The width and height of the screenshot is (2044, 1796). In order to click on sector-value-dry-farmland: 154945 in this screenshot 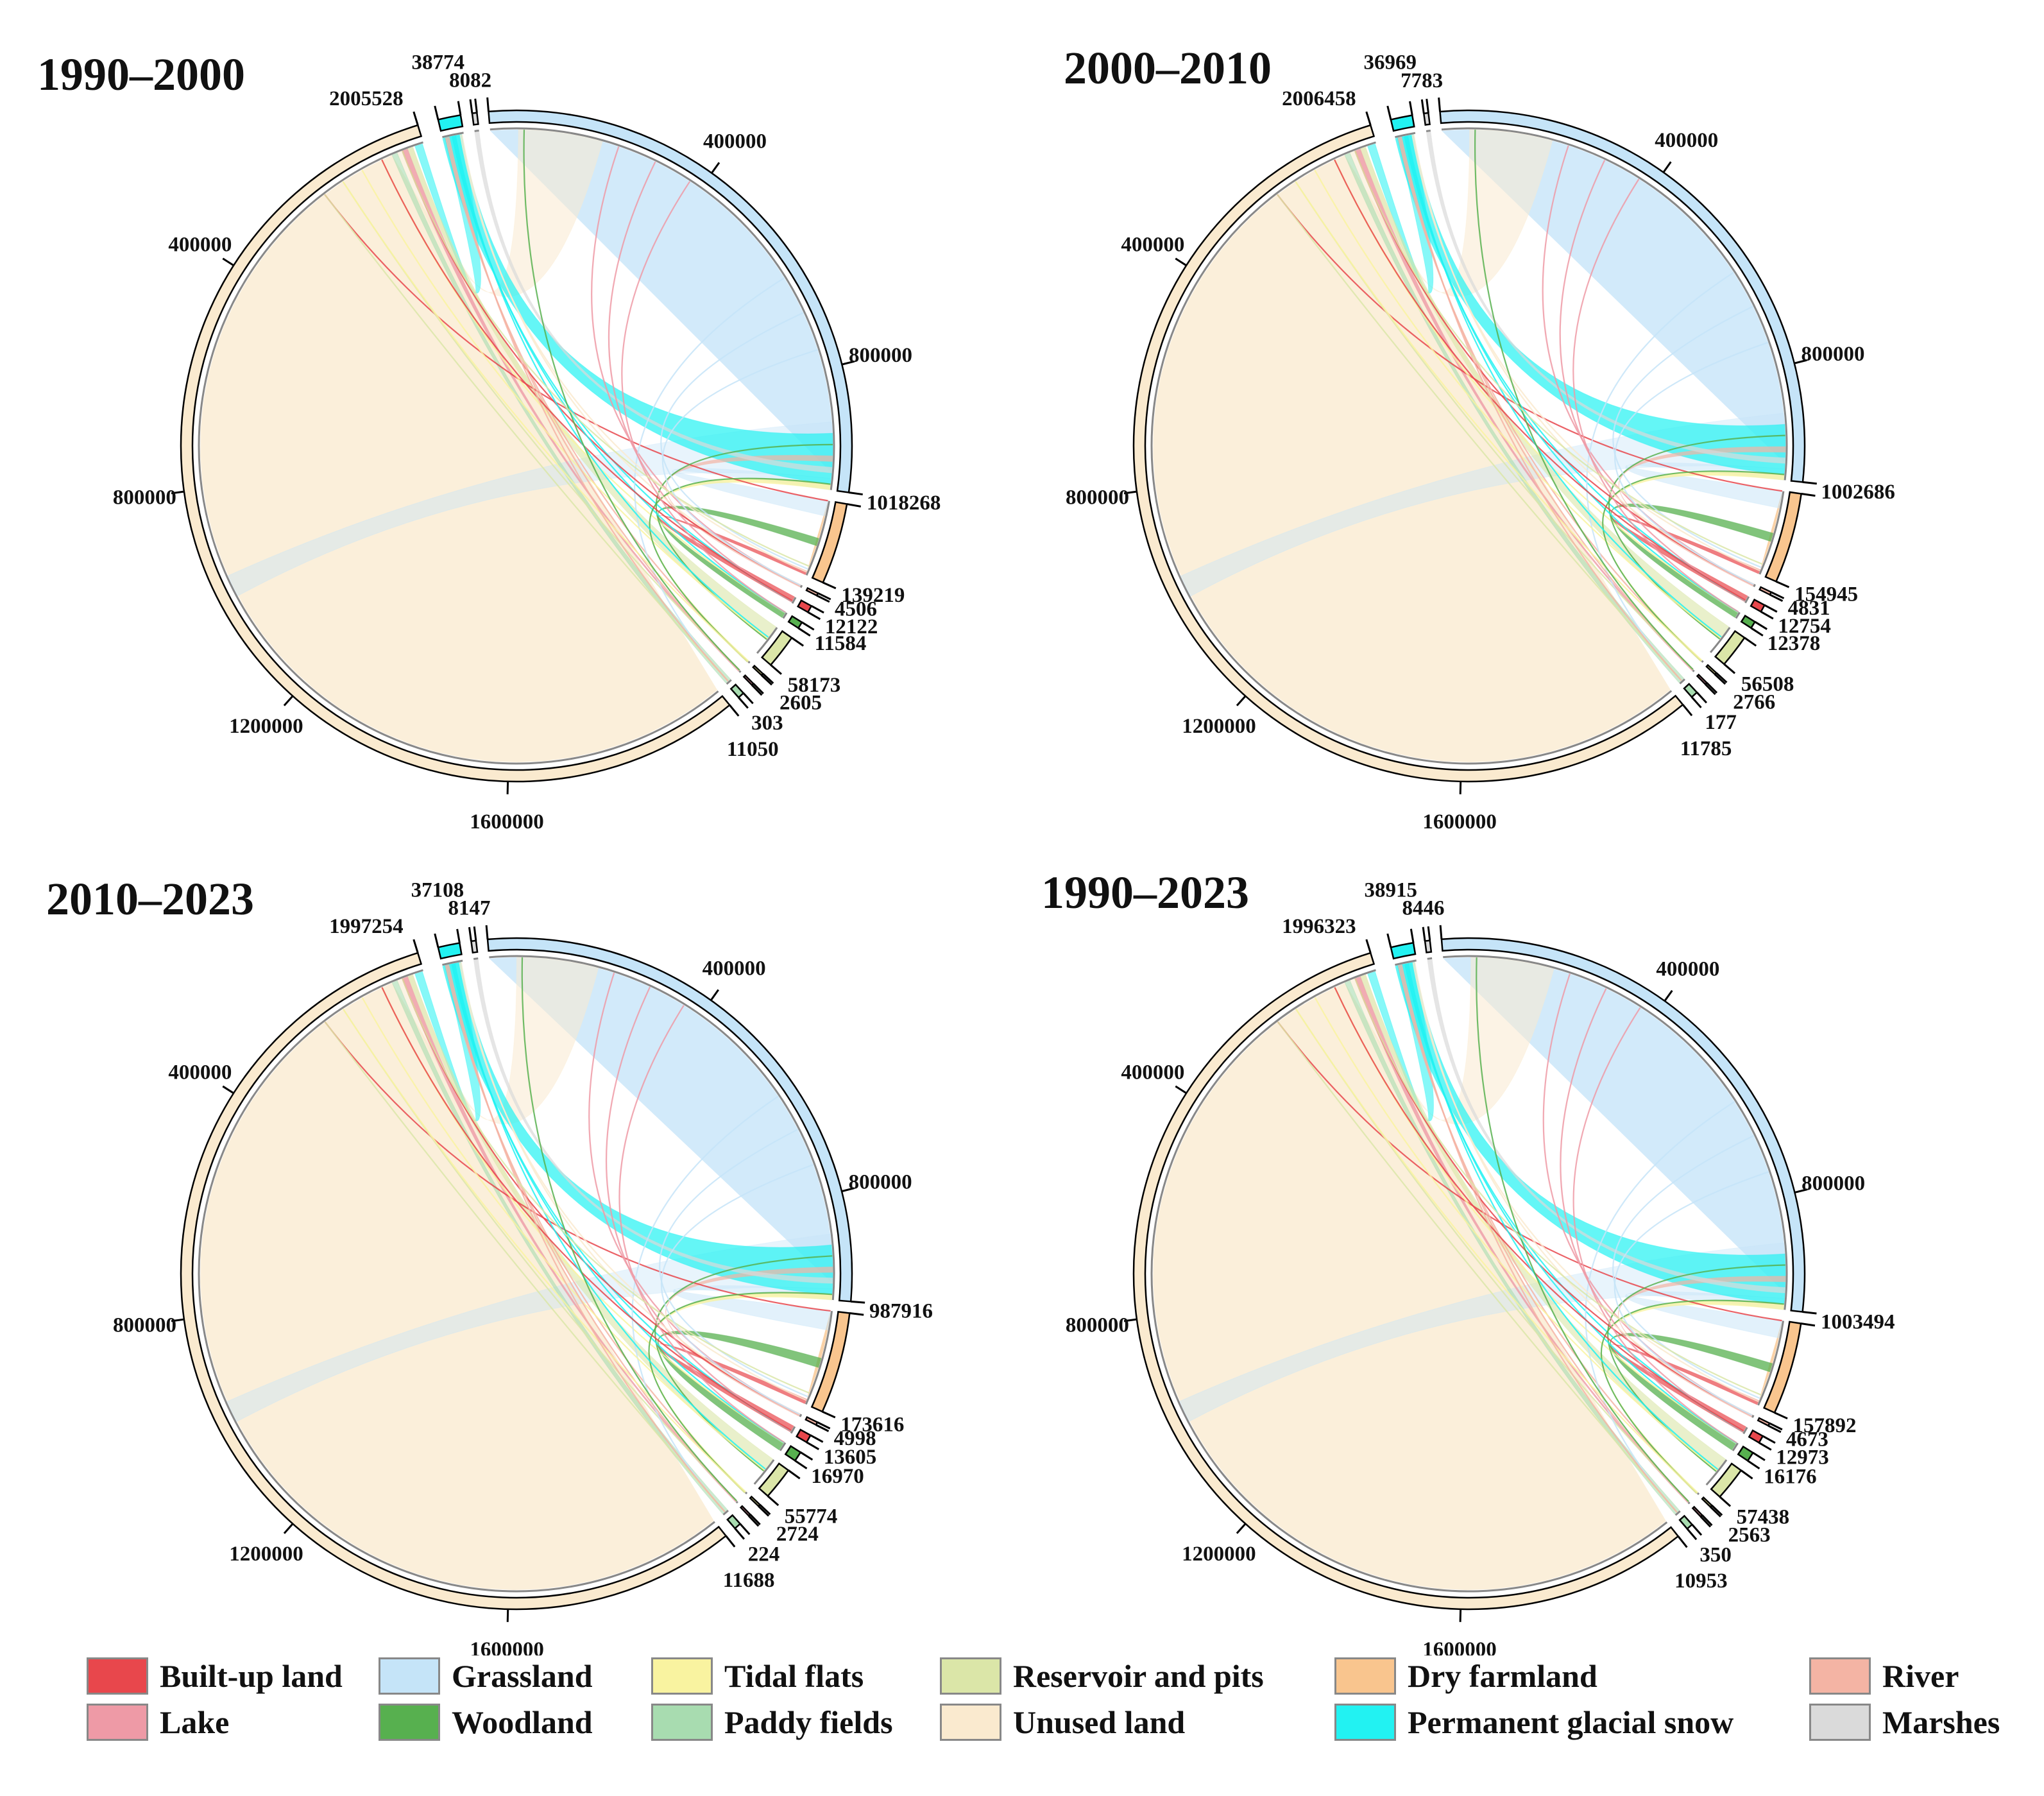, I will do `click(1826, 594)`.